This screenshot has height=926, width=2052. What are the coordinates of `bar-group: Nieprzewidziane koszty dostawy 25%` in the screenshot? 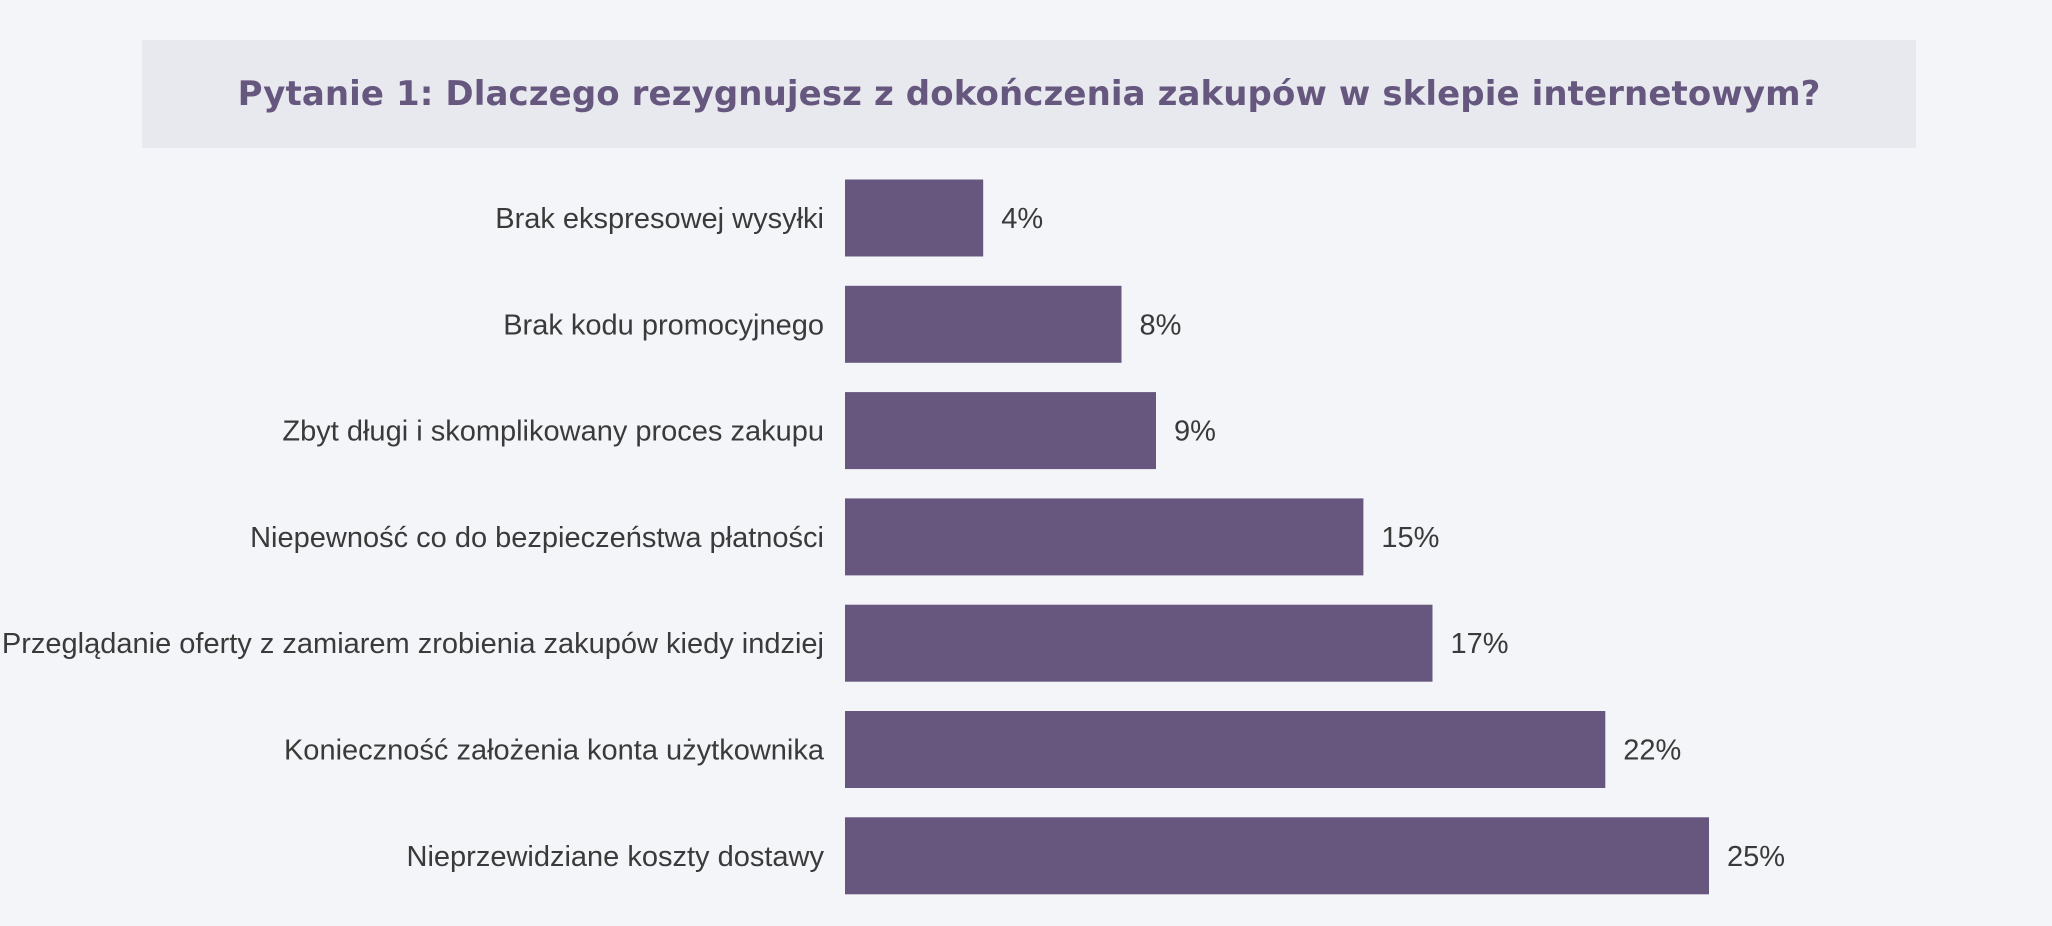 It's located at (1096, 856).